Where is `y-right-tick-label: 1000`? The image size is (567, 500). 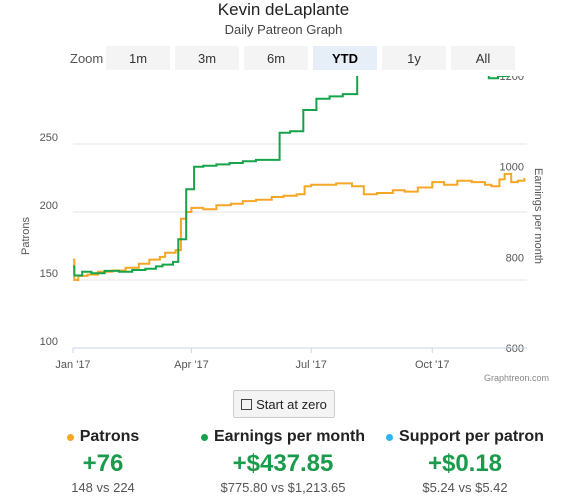 y-right-tick-label: 1000 is located at coordinates (512, 168).